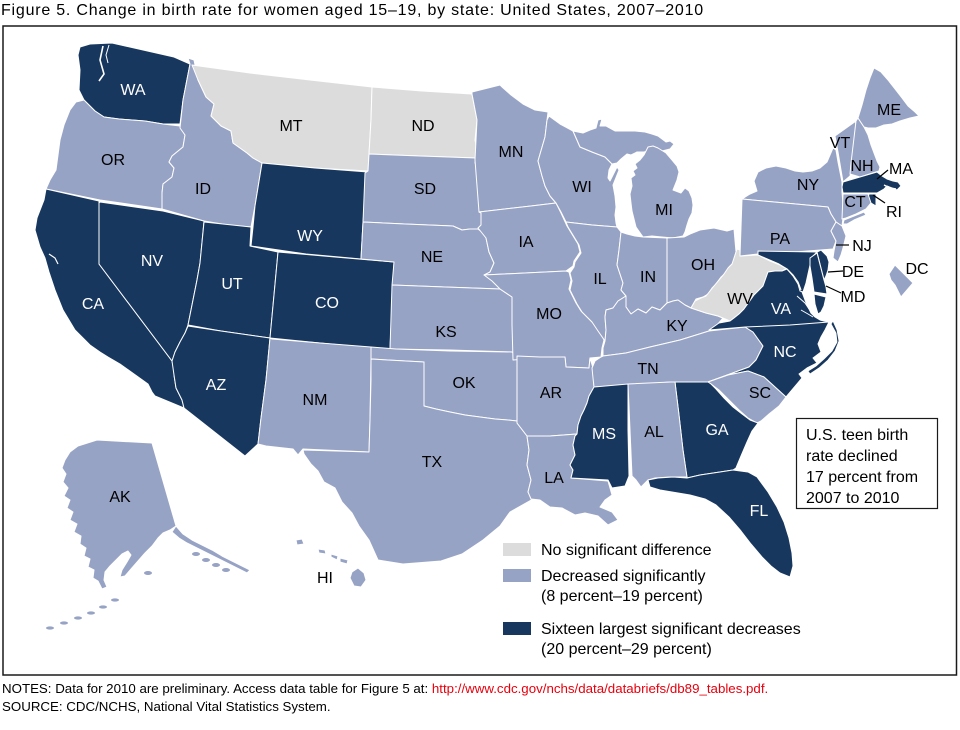 The image size is (960, 730). I want to click on svg-text: MT, so click(290, 126).